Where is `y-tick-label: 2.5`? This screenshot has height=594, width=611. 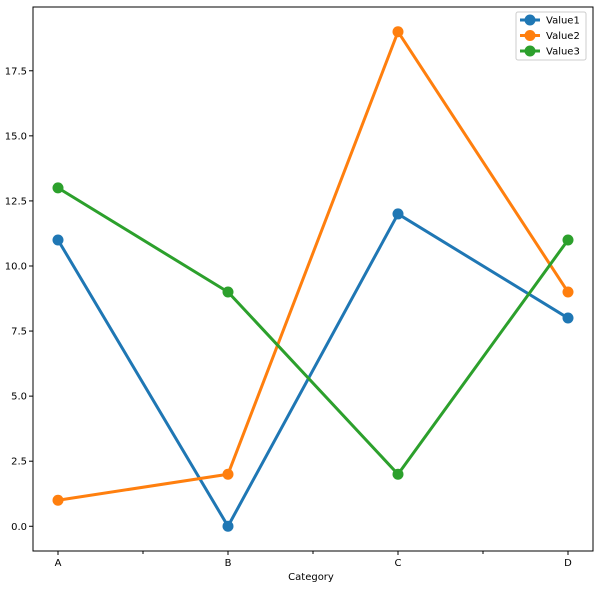 y-tick-label: 2.5 is located at coordinates (19, 462).